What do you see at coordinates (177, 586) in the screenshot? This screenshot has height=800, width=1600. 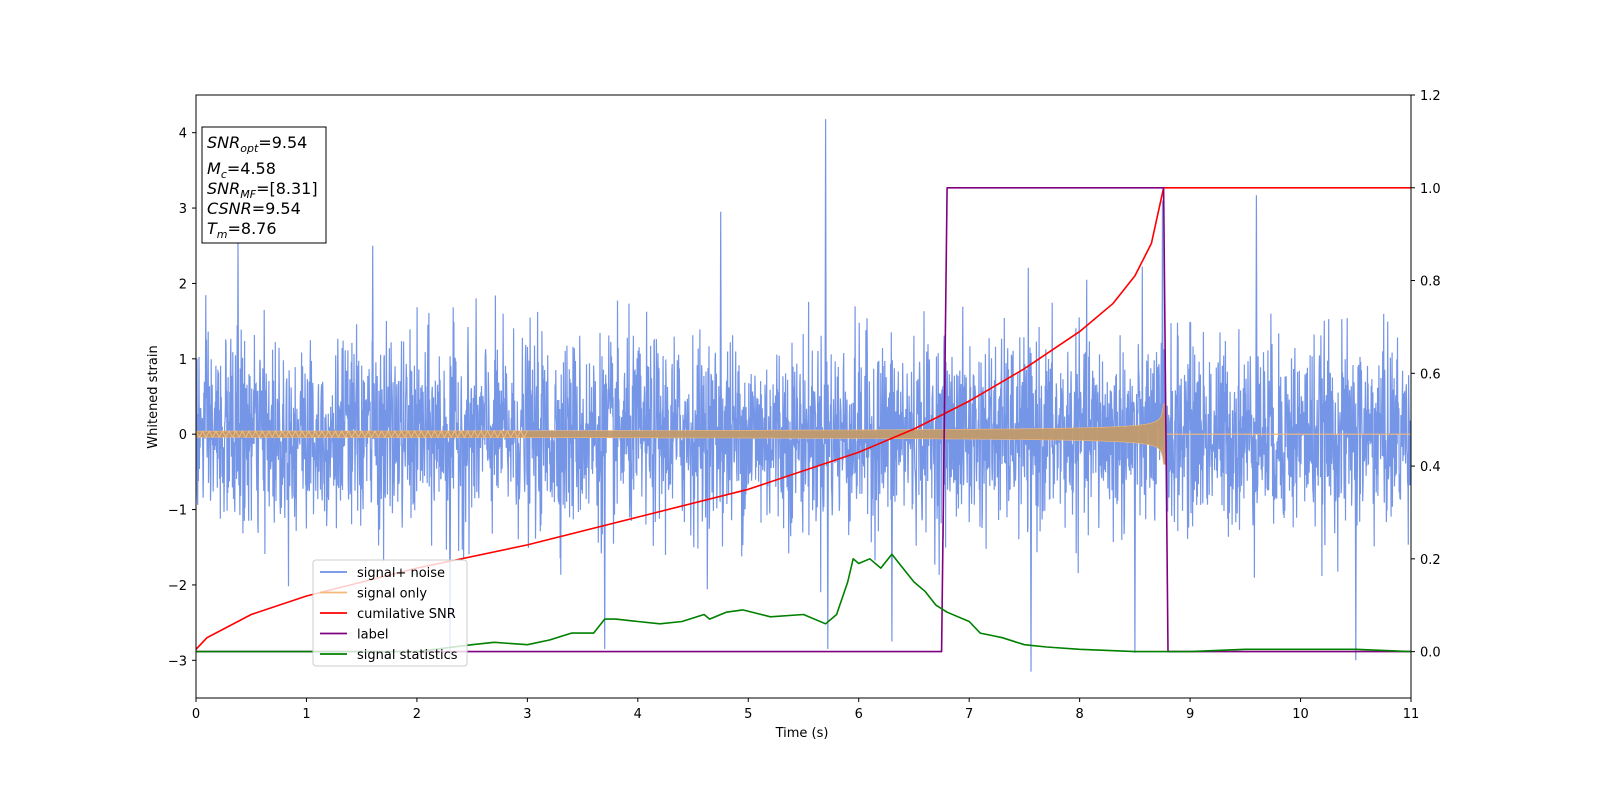 I see `y-tick-label: −2` at bounding box center [177, 586].